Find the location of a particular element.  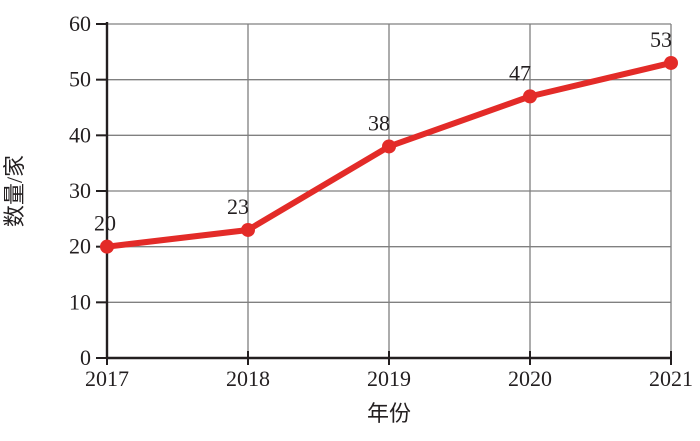

x-tick-label: 2021 is located at coordinates (671, 378).